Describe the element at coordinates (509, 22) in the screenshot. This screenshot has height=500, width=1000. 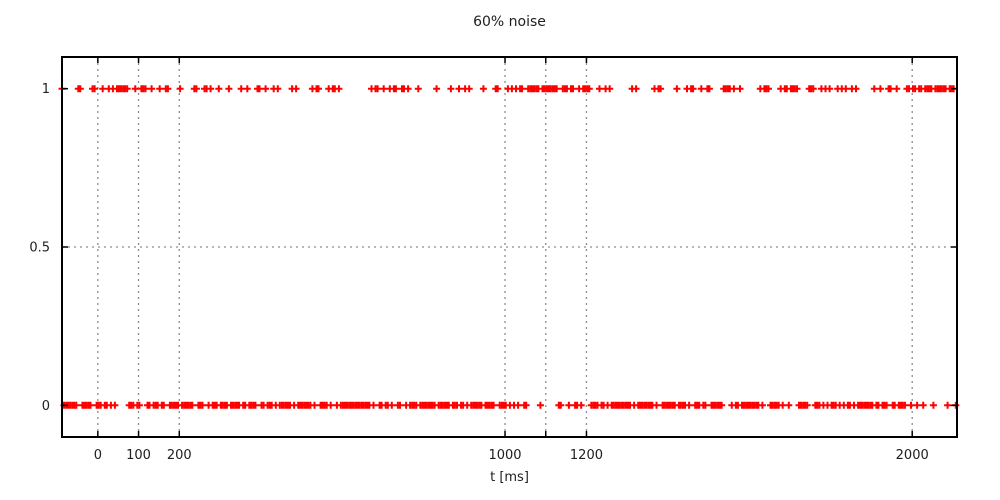
I see `chart-title: 60% noise` at that location.